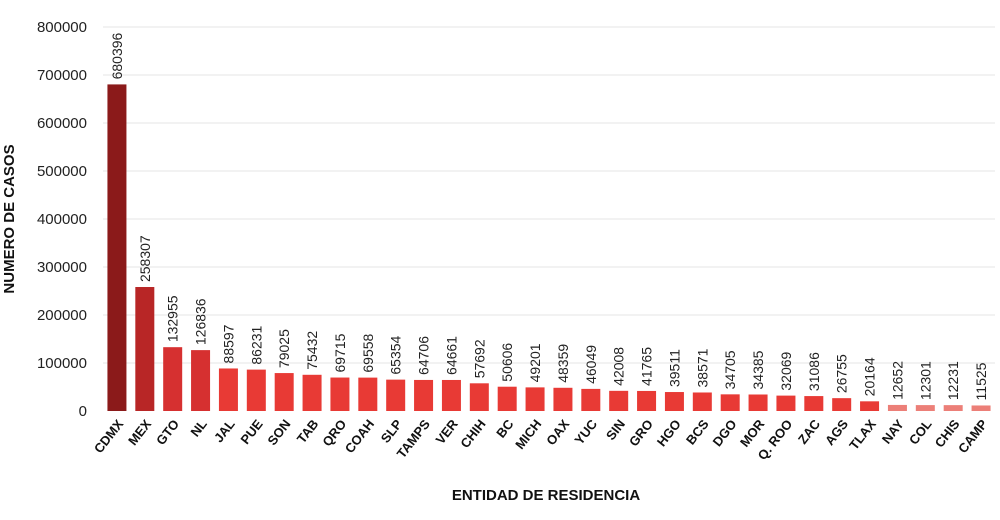 The width and height of the screenshot is (1000, 520). Describe the element at coordinates (897, 407) in the screenshot. I see `bar-nay` at that location.